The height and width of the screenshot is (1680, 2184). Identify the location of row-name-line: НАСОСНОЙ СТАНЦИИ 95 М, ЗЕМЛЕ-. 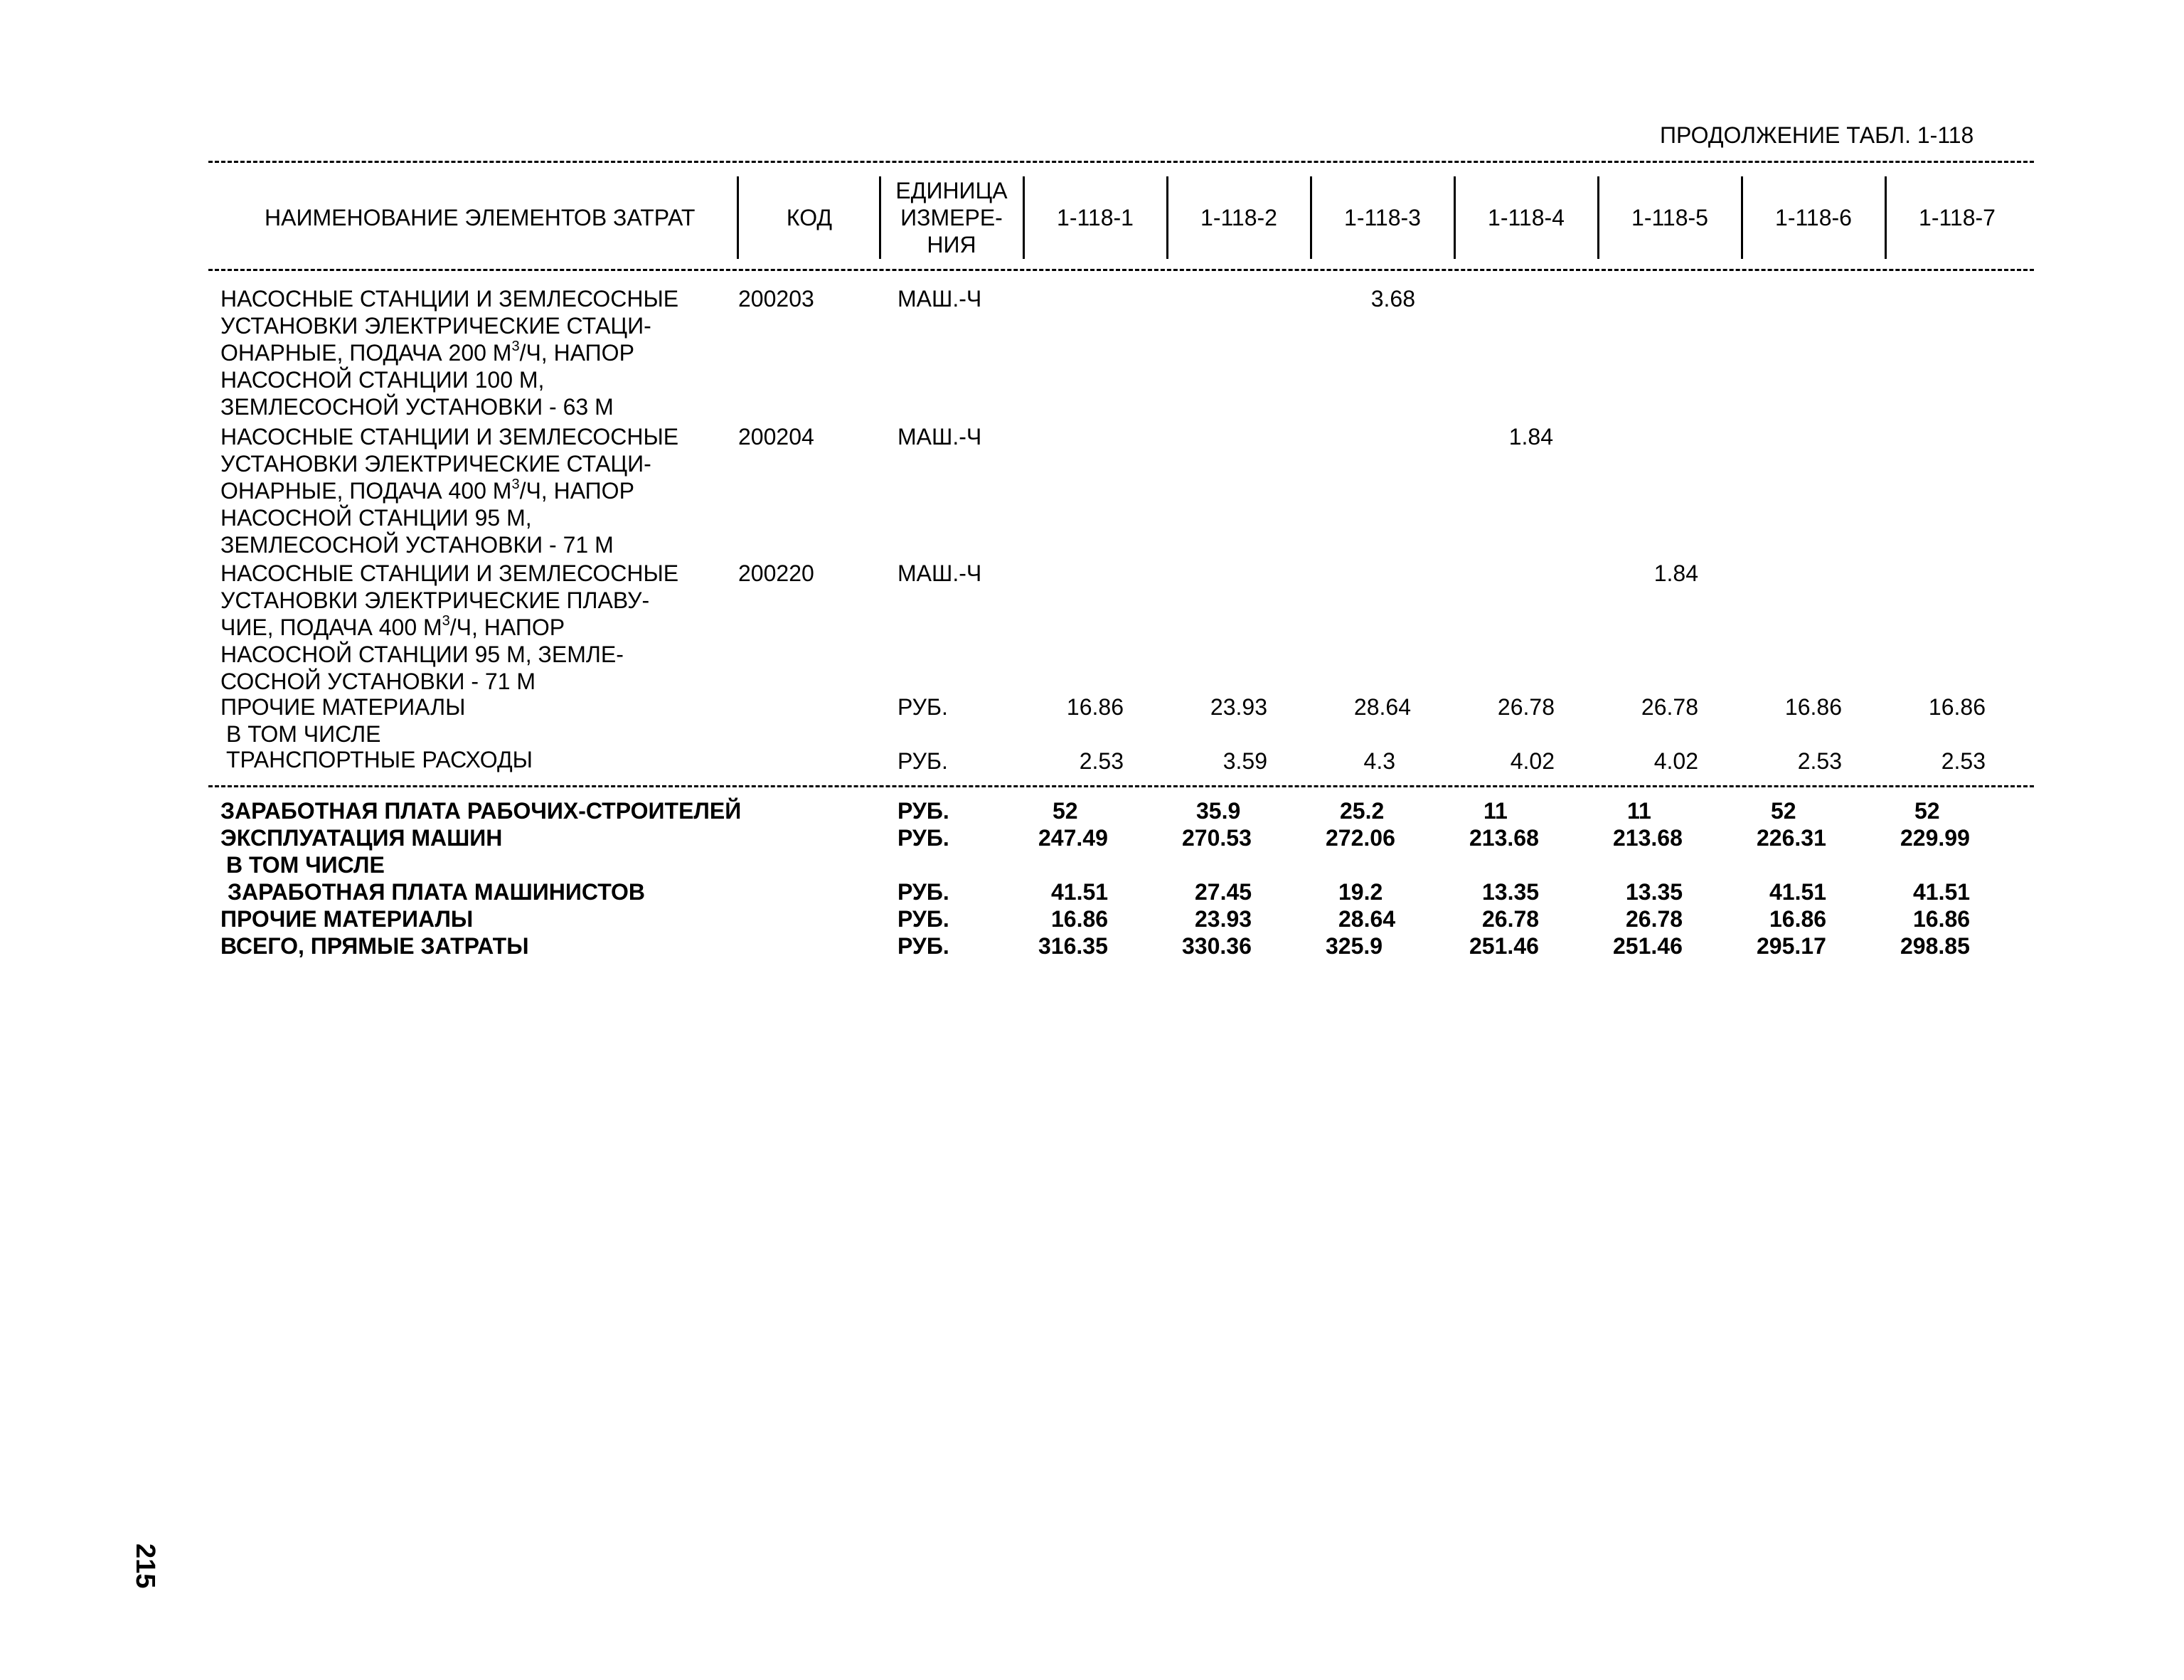
(422, 654).